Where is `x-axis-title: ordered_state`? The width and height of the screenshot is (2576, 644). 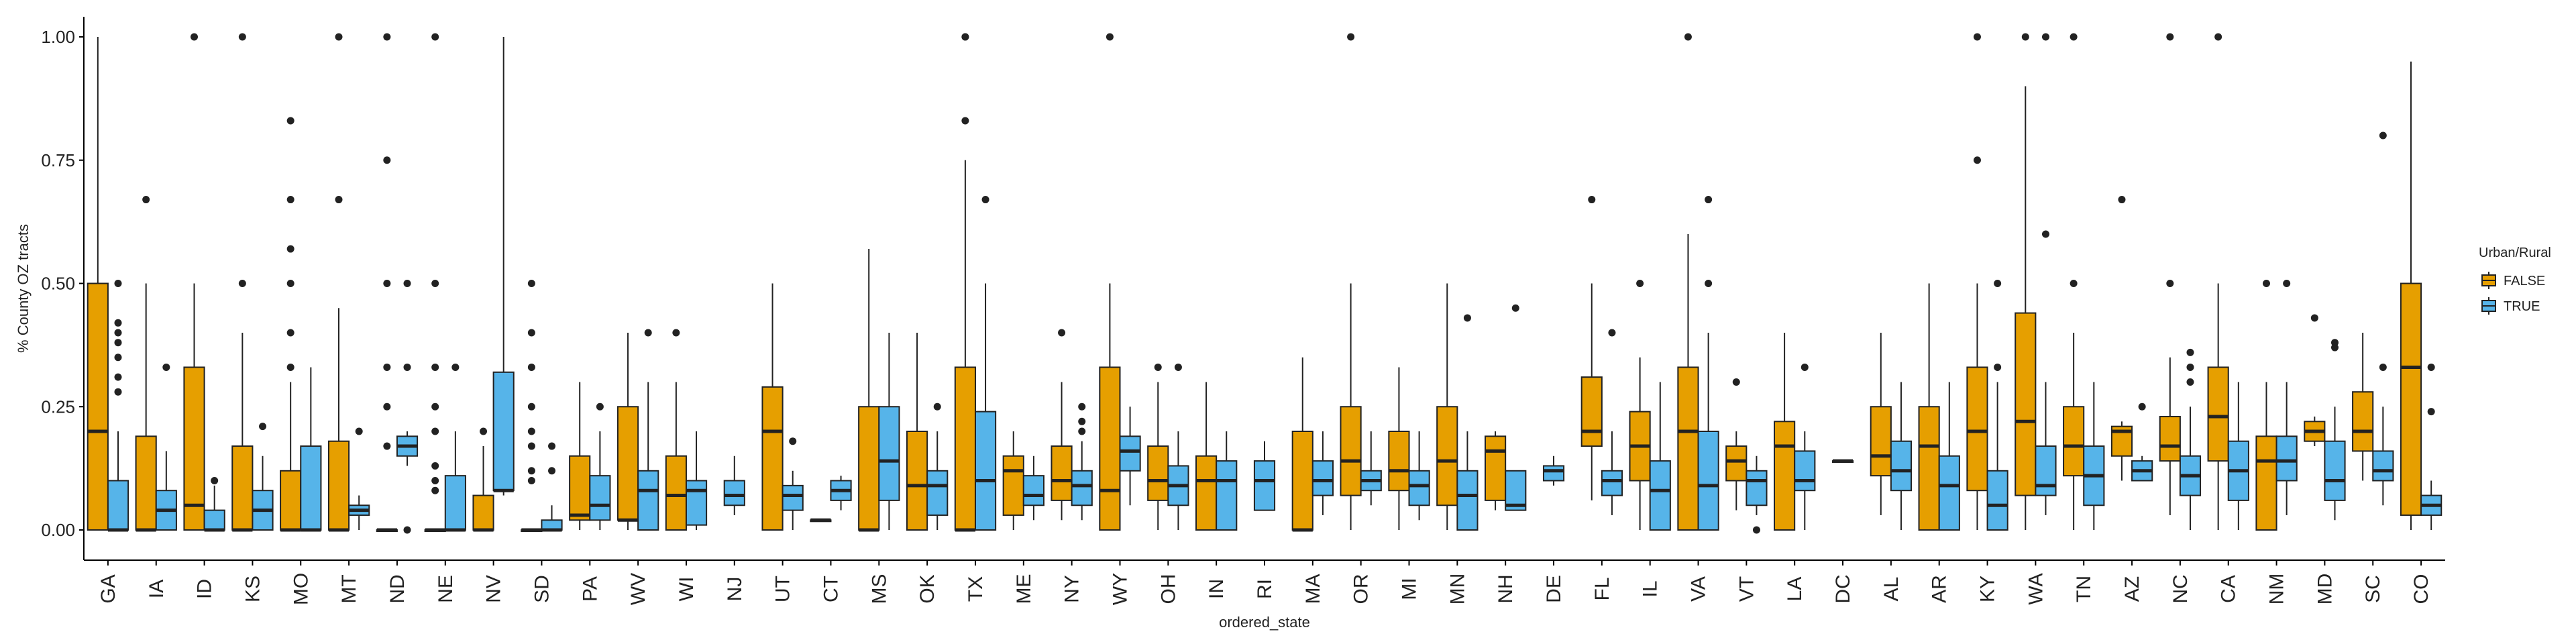
x-axis-title: ordered_state is located at coordinates (1264, 622).